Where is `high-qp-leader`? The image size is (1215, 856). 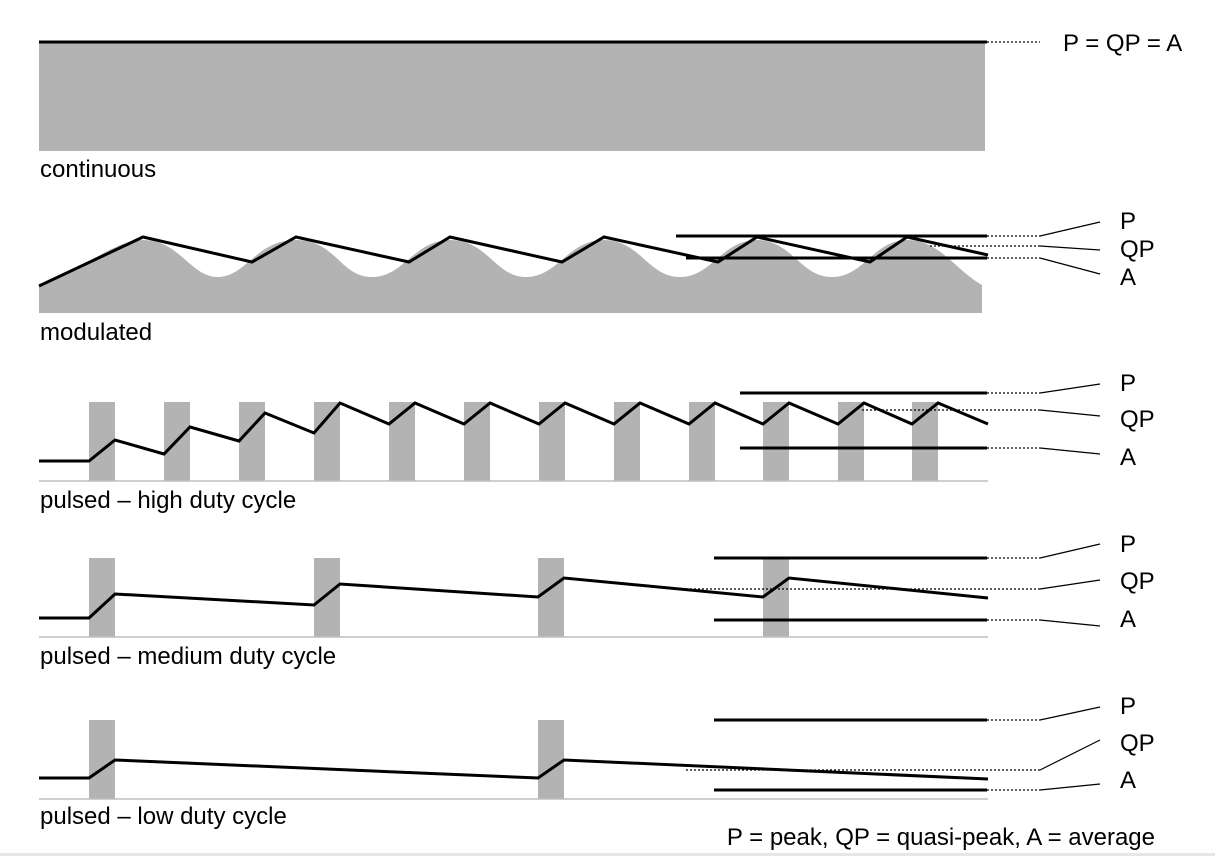 high-qp-leader is located at coordinates (1070, 413).